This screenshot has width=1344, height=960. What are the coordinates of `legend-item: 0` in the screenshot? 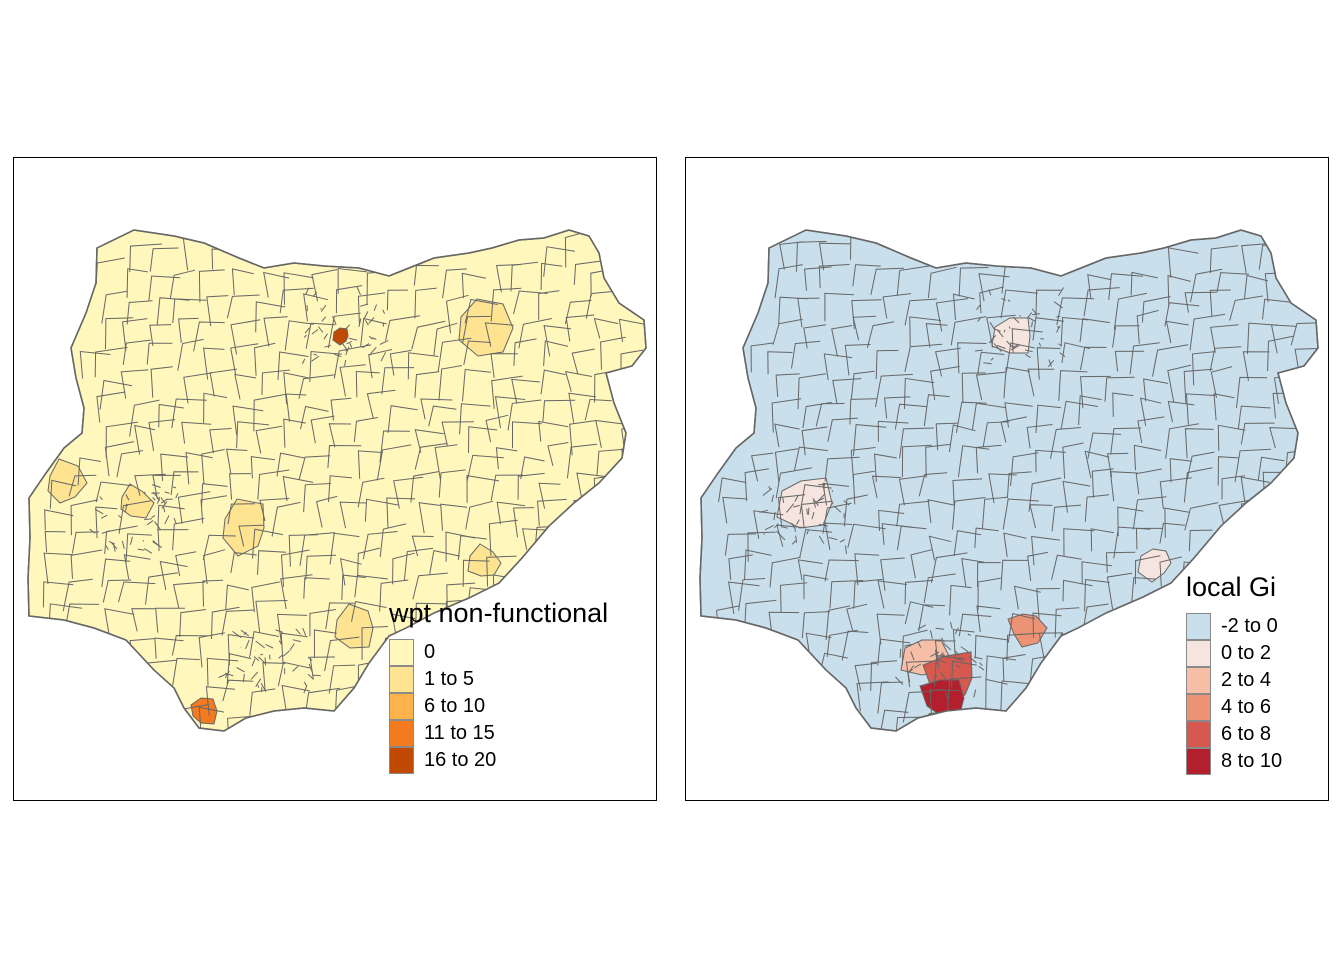 It's located at (498, 652).